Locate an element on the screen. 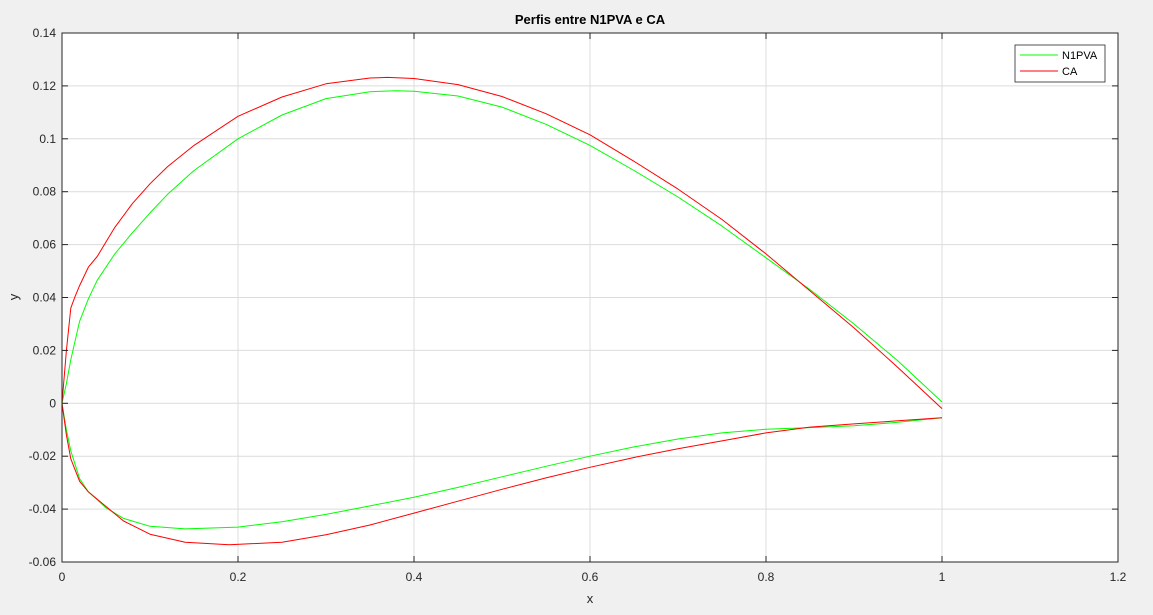  y-tick-label: 0 is located at coordinates (52, 403).